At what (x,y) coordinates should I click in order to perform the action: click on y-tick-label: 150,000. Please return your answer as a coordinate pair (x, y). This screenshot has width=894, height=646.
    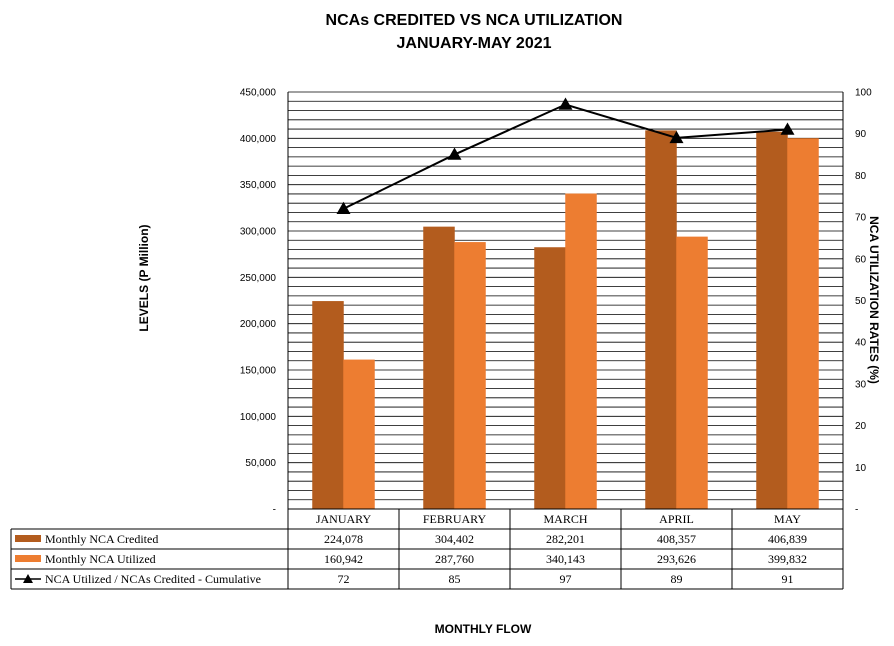
    Looking at the image, I should click on (258, 371).